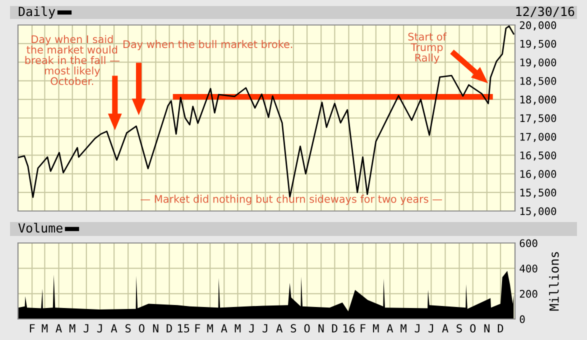 Image resolution: width=587 pixels, height=340 pixels. What do you see at coordinates (538, 119) in the screenshot?
I see `y-tick-label: 17,500` at bounding box center [538, 119].